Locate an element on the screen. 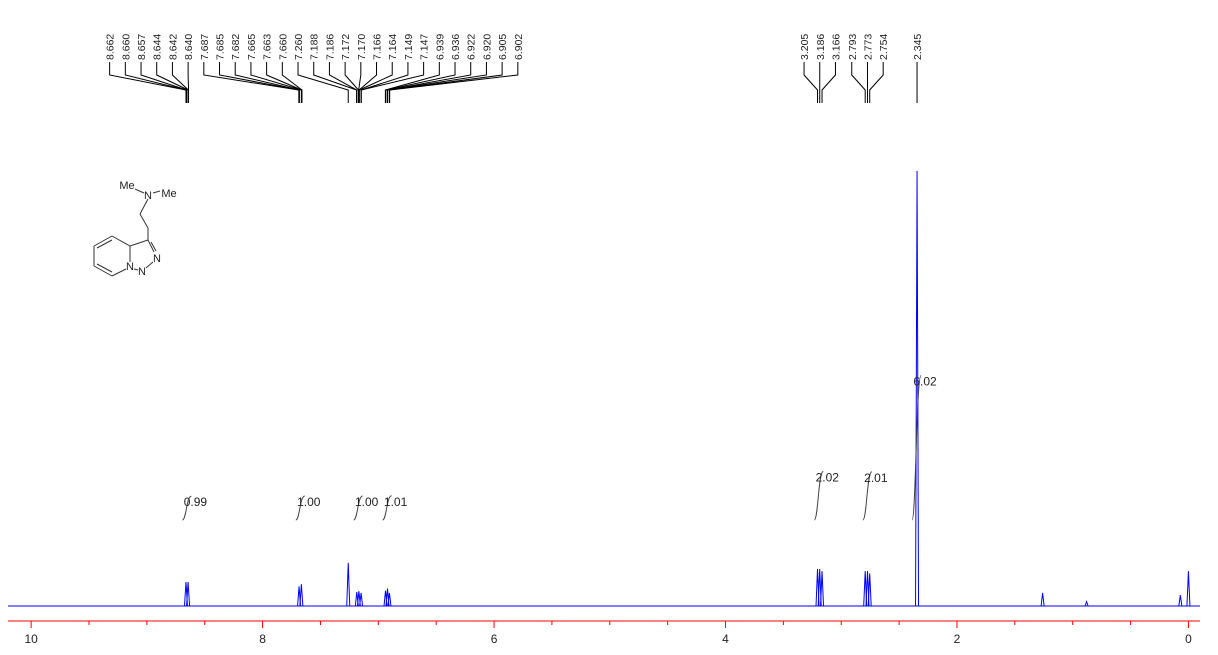  integral-label: 0.99 is located at coordinates (196, 502).